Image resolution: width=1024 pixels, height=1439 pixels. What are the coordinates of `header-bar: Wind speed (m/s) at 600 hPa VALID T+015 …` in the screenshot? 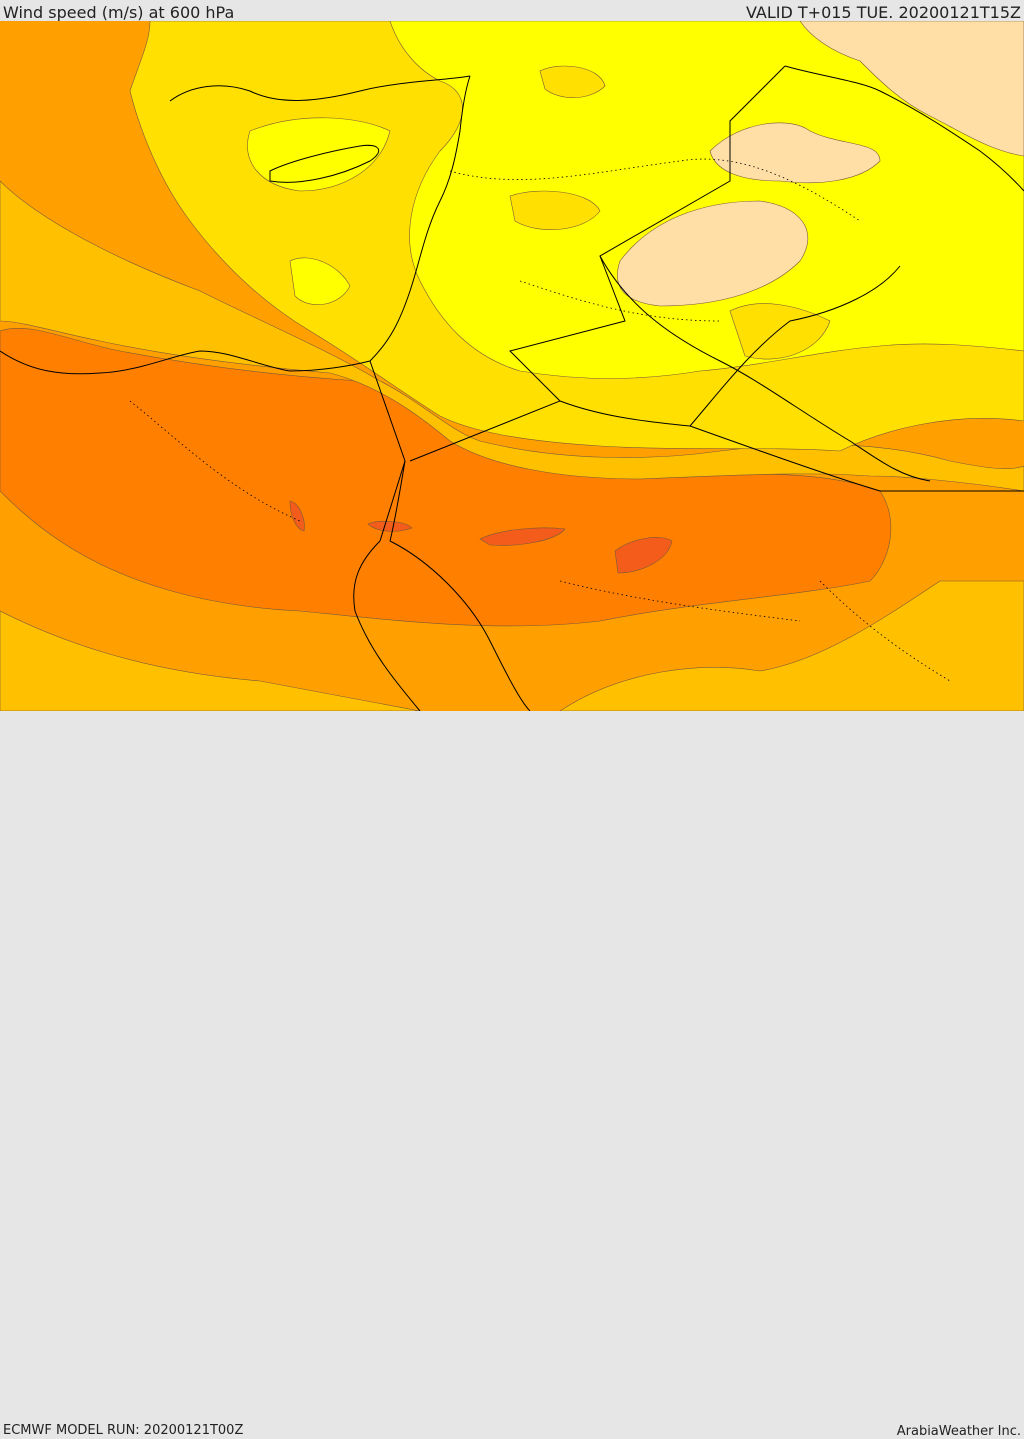 It's located at (512, 11).